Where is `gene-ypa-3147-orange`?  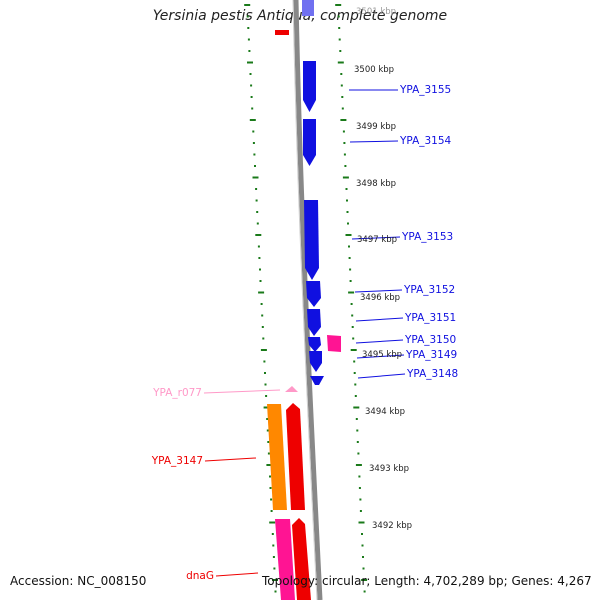 gene-ypa-3147-orange is located at coordinates (277, 457).